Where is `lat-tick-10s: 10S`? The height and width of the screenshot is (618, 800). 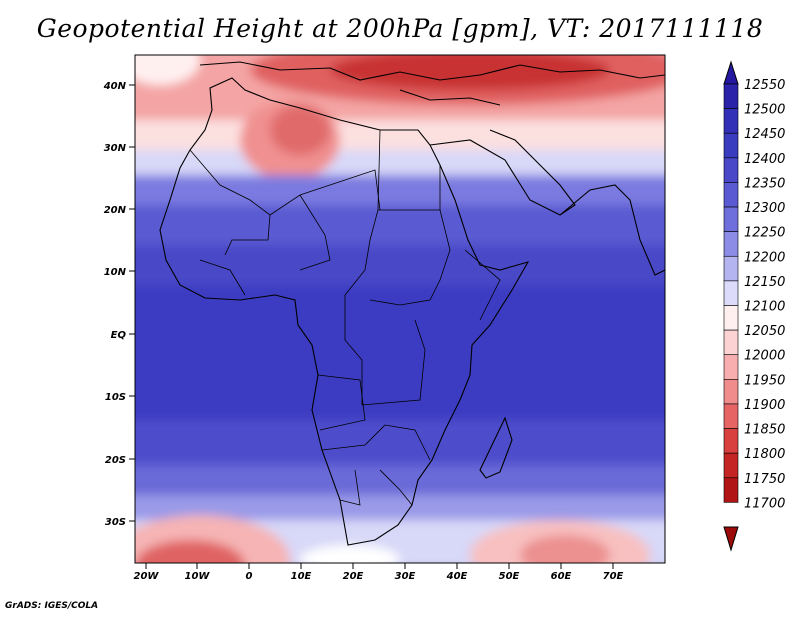
lat-tick-10s: 10S is located at coordinates (120, 397).